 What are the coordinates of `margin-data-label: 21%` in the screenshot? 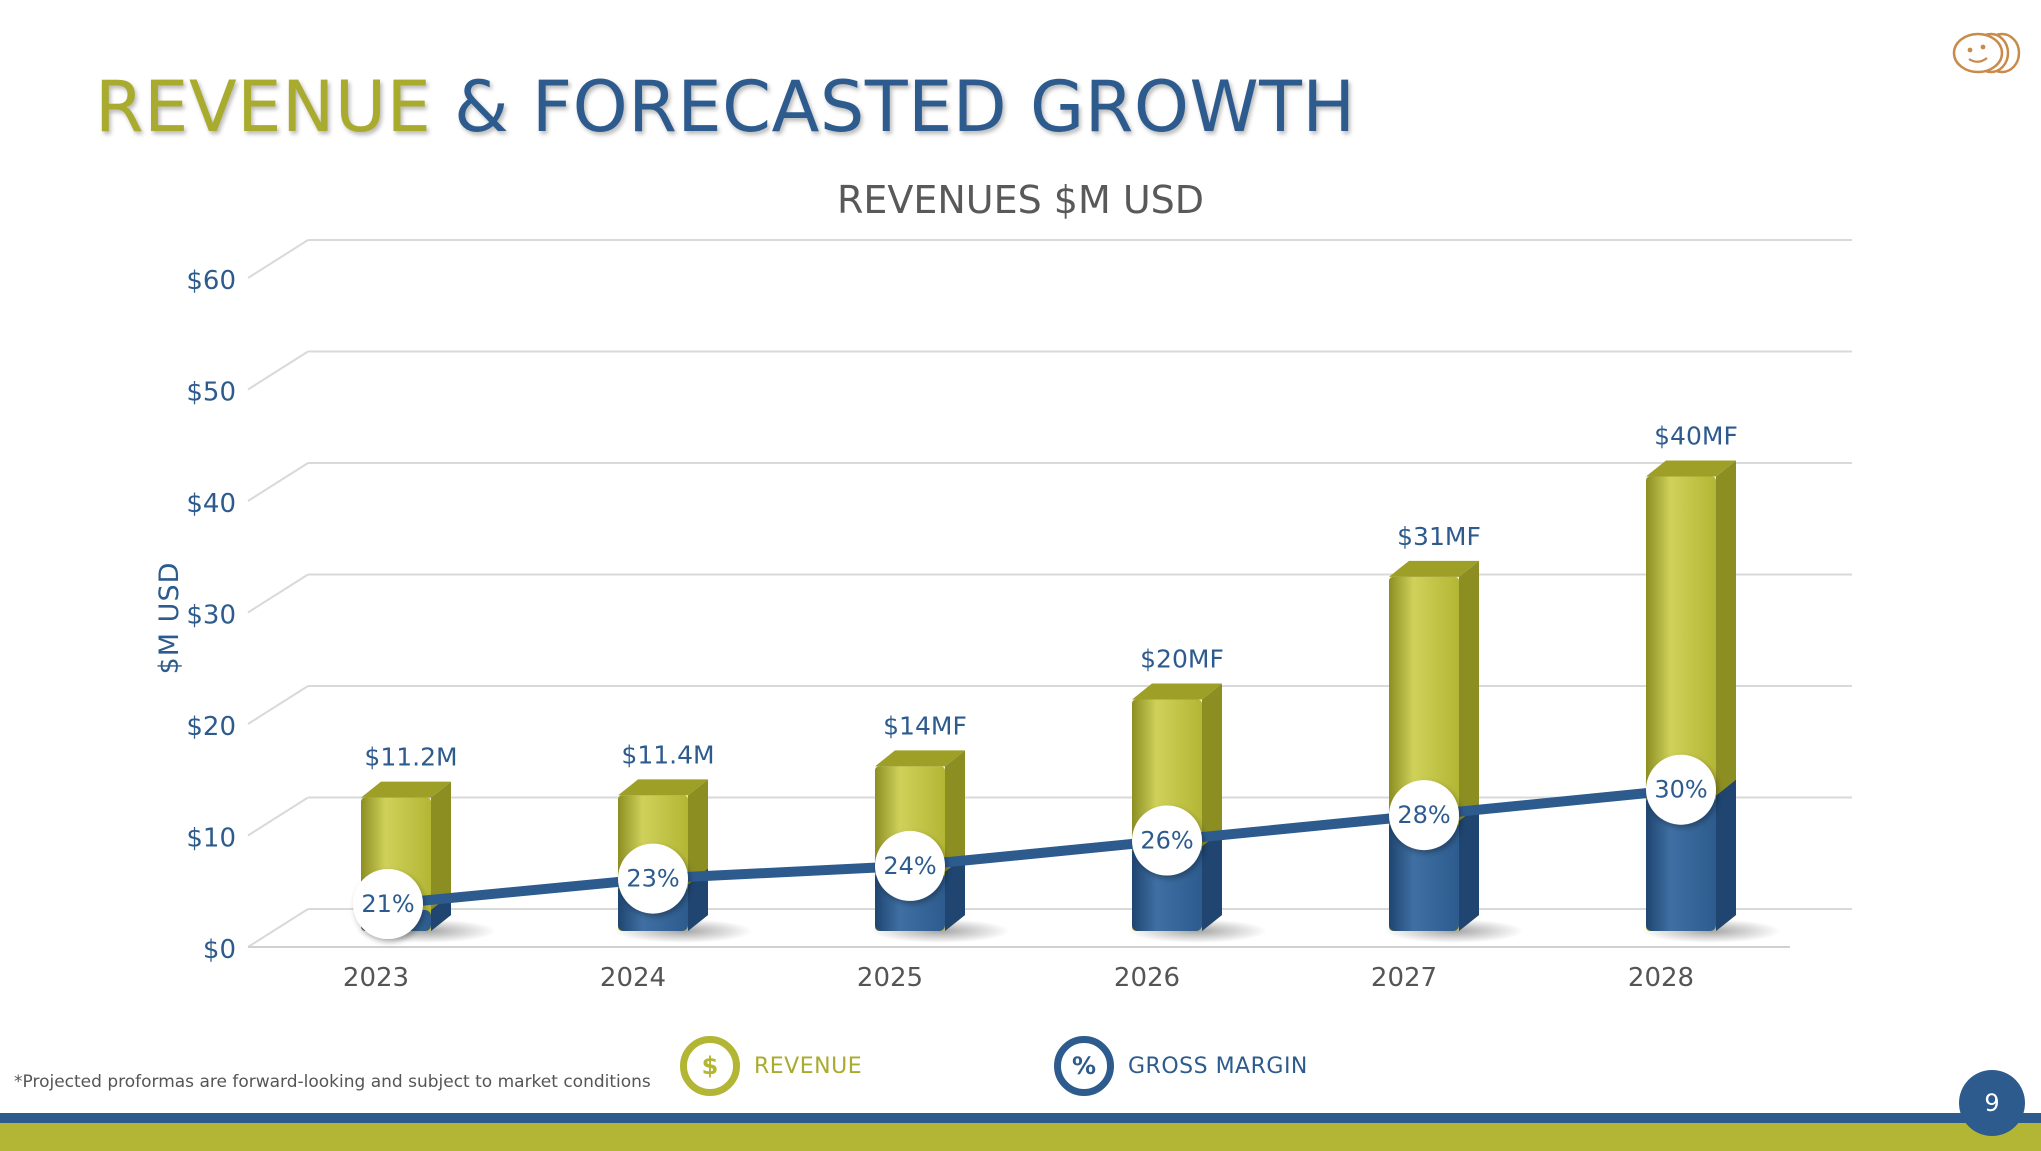 It's located at (387, 904).